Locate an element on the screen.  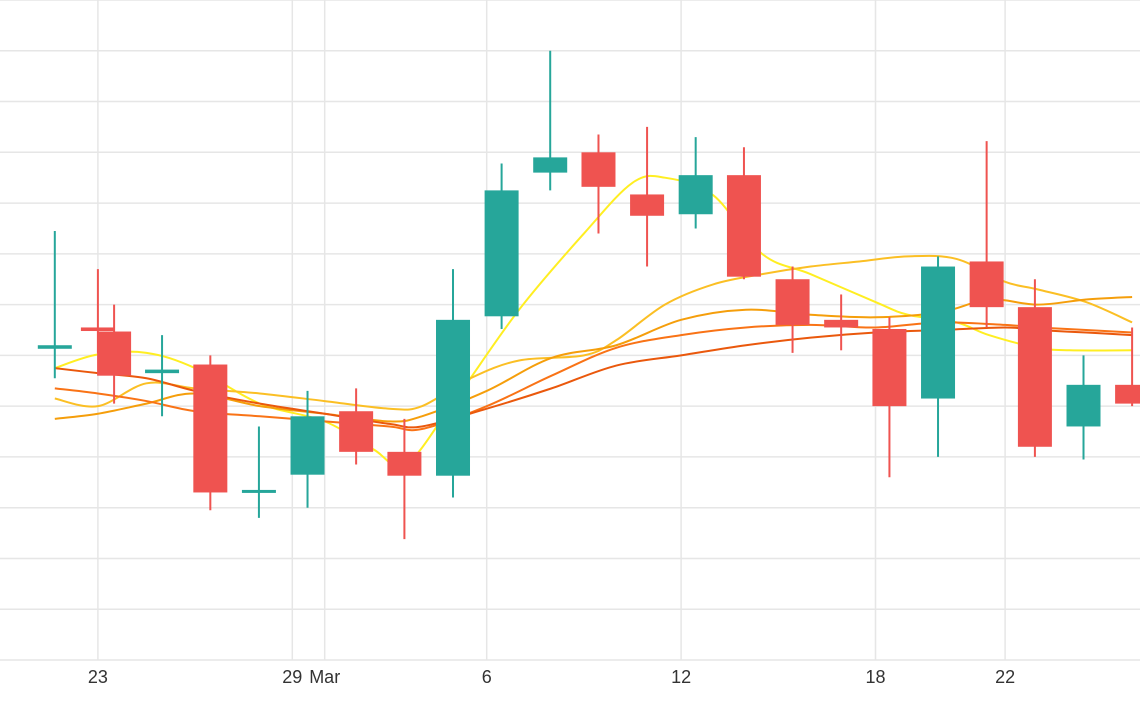
x-axis-tick-labels: 23 29 Mar 6 12 18 22 is located at coordinates (551, 677).